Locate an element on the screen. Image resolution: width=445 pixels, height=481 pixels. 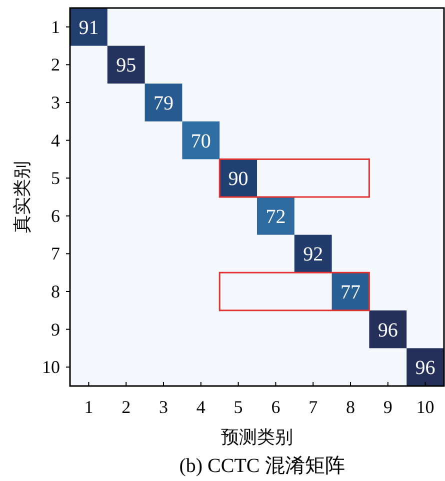
x-tick-label: 9 is located at coordinates (387, 407).